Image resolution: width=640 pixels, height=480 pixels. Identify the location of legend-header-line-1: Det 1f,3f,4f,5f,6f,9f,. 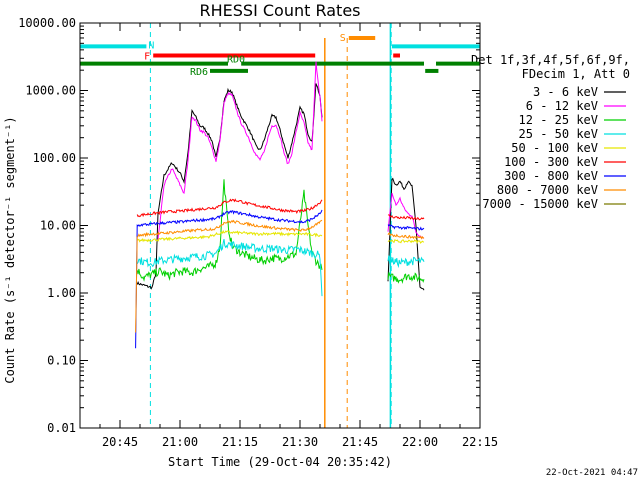
(550, 60).